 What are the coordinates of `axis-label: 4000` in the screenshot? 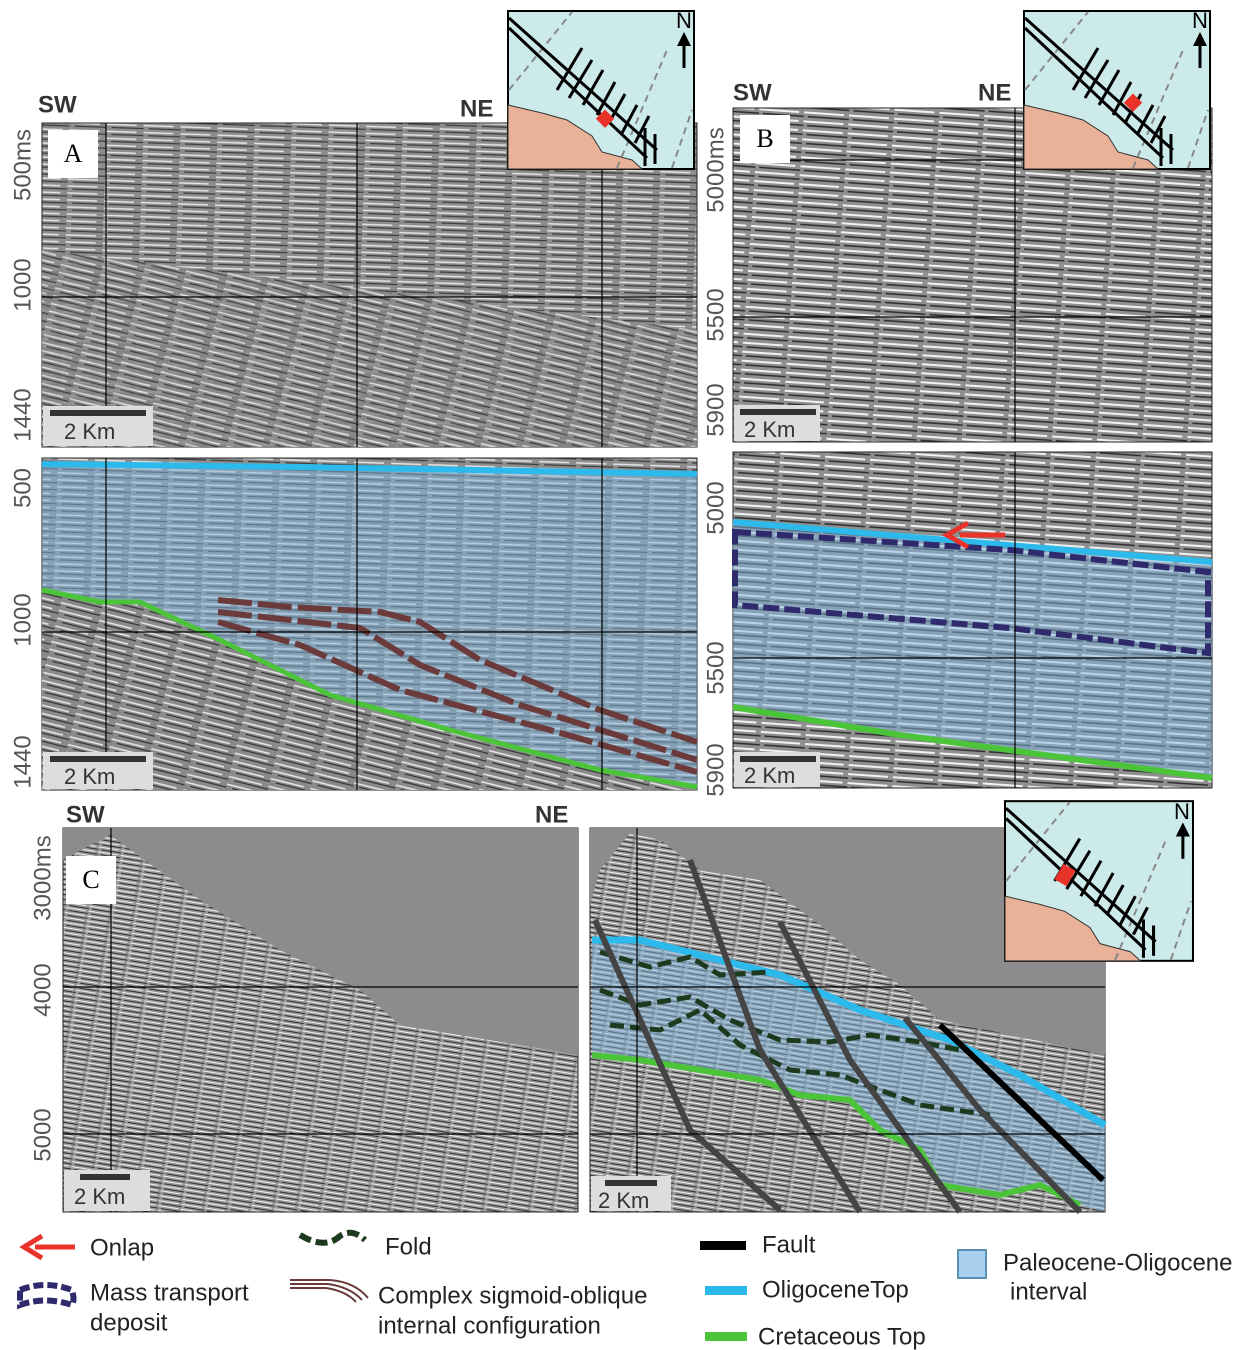 It's located at (42, 989).